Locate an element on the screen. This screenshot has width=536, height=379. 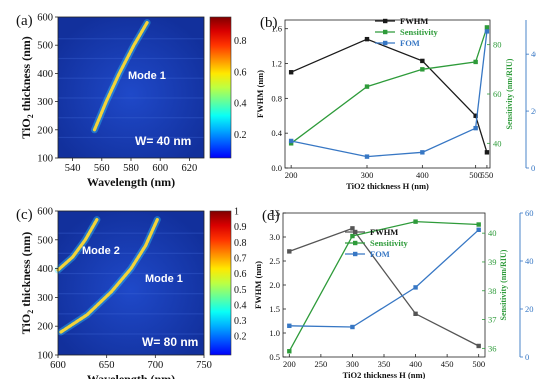
plot-frame is located at coordinates (131, 283).